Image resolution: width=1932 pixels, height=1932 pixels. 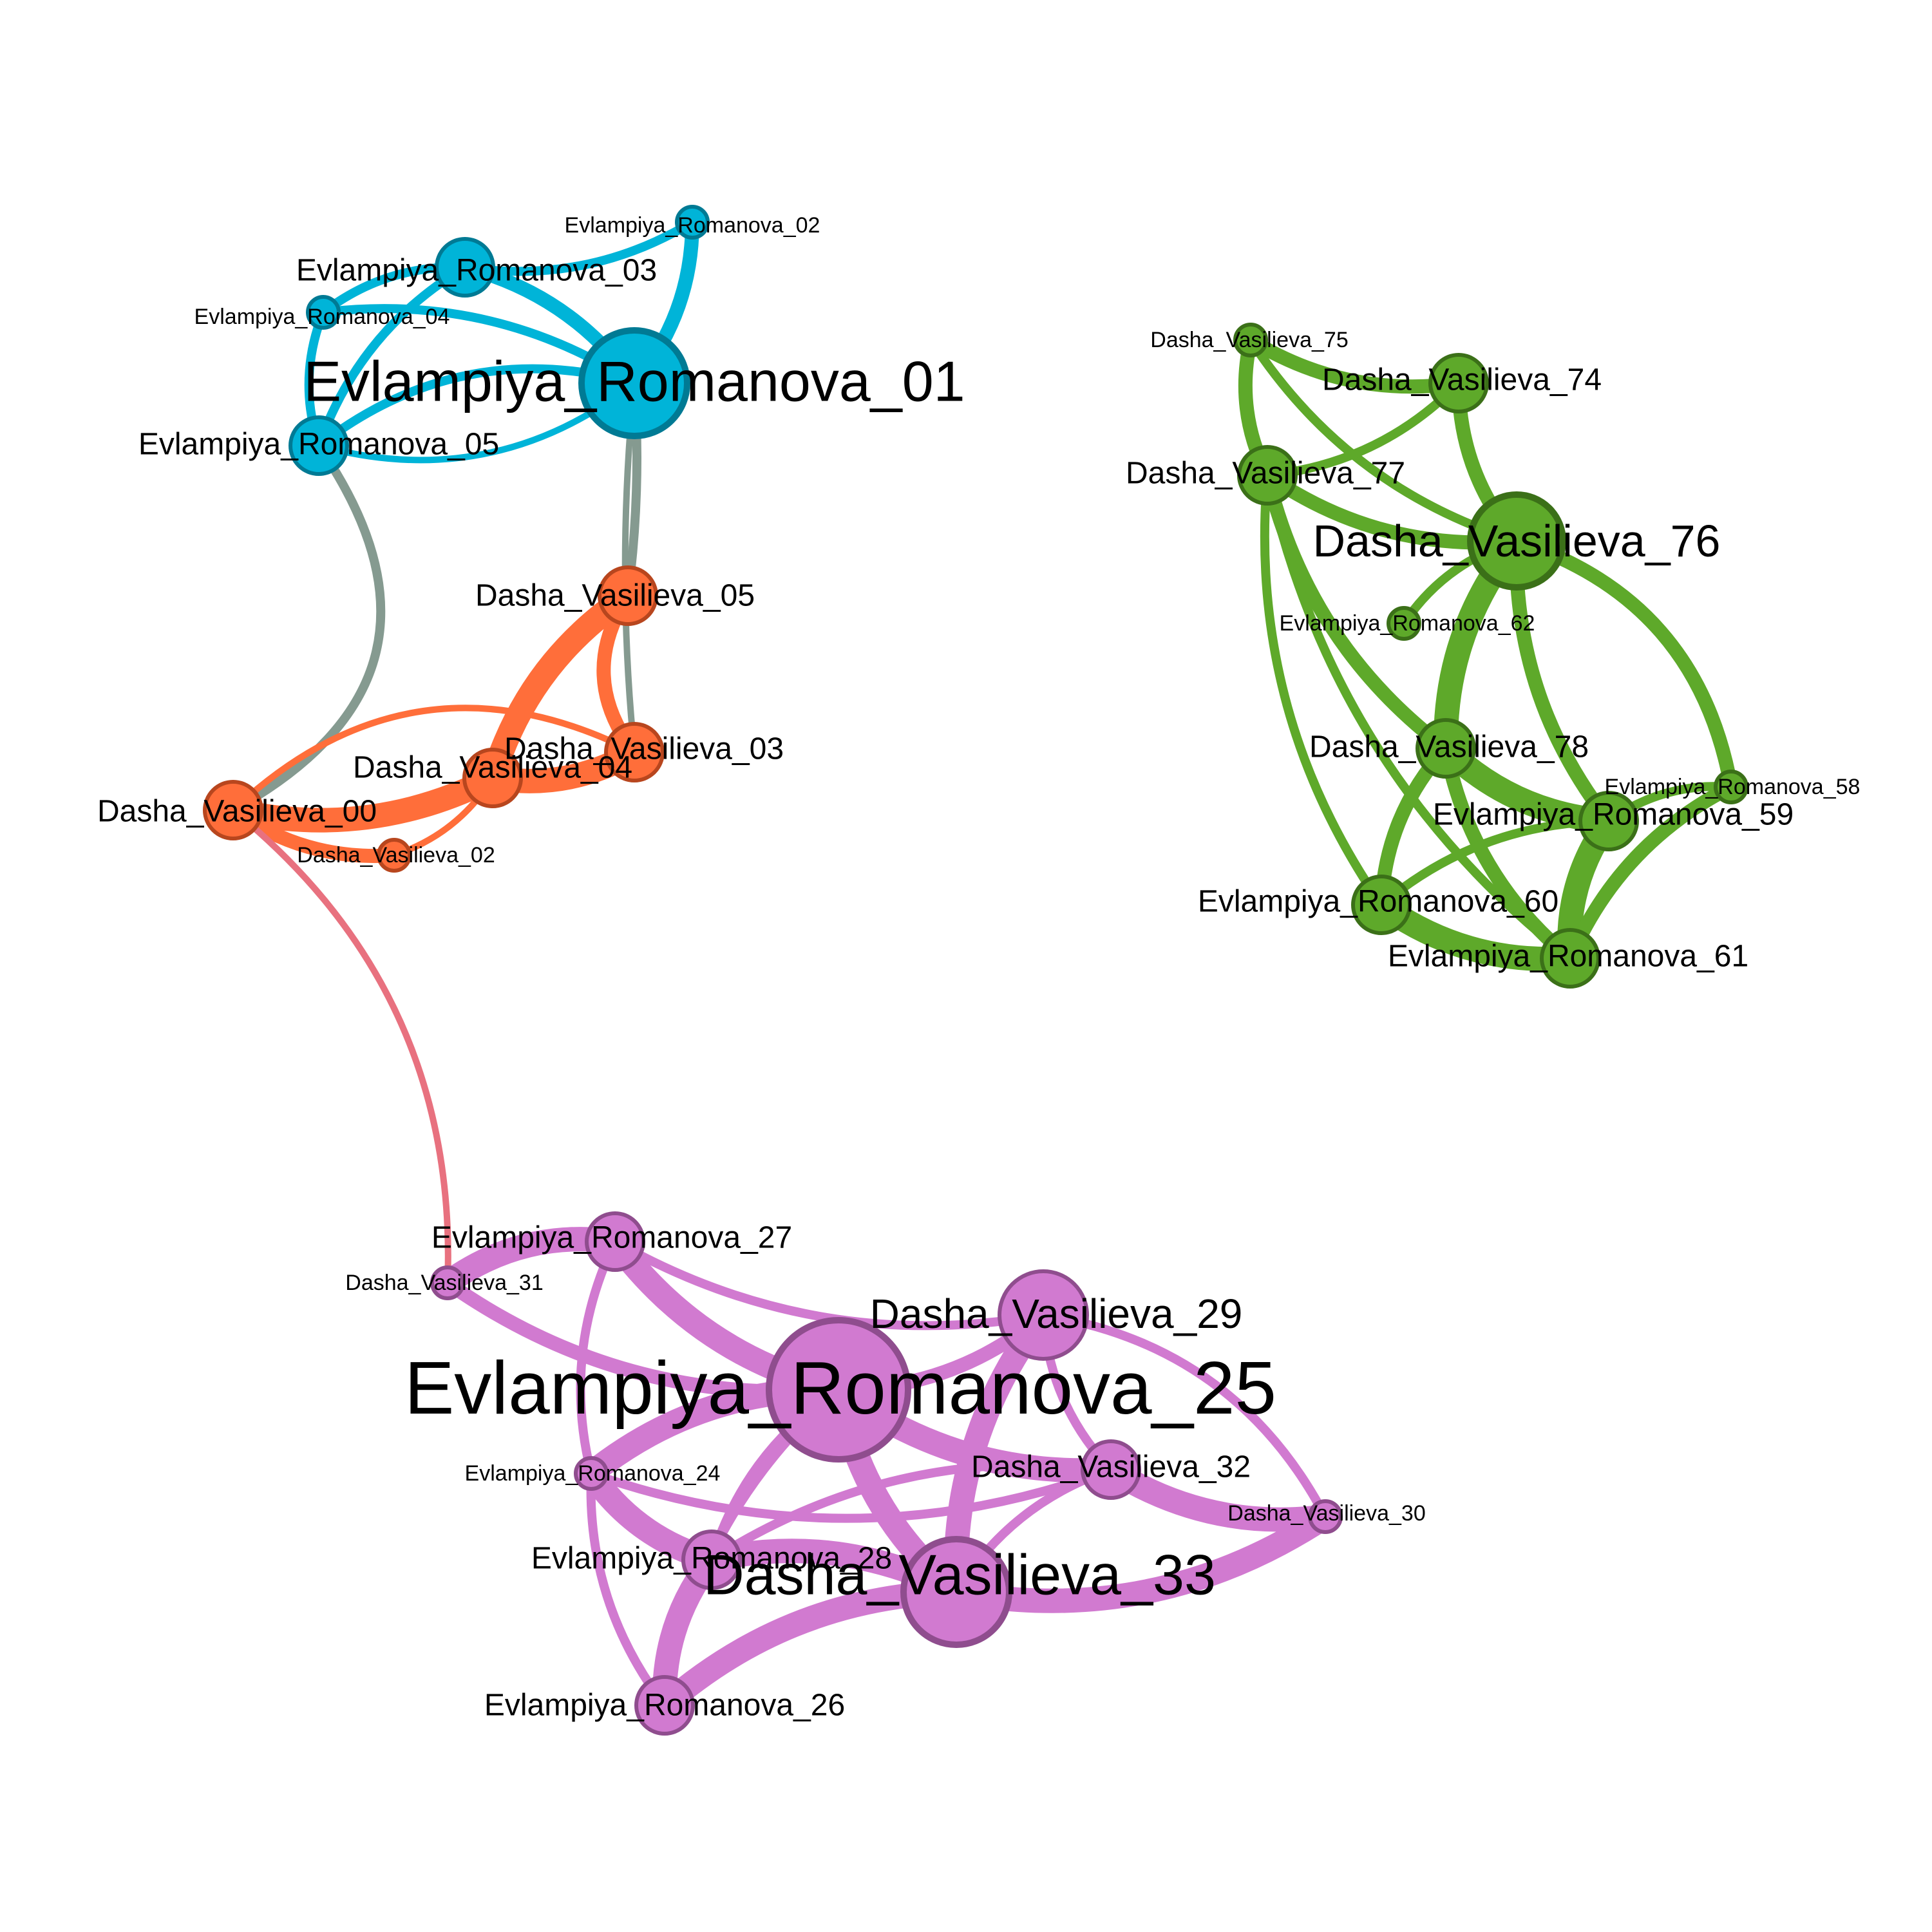 I want to click on edge-dv78-er61, so click(x=1508, y=853).